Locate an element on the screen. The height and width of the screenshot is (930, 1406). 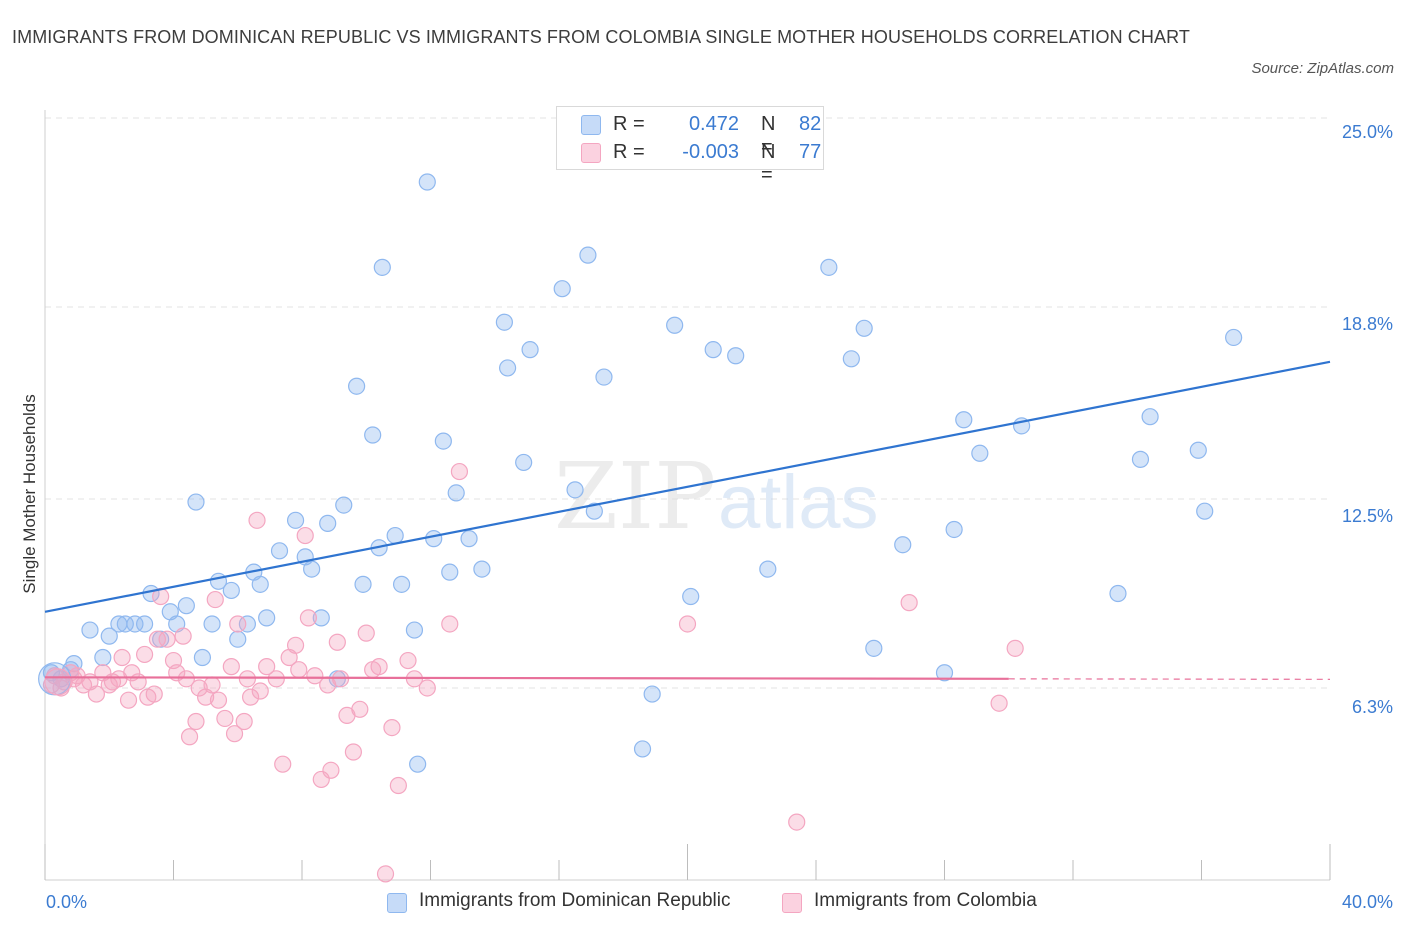
x-tick-label-max: 40.0% is located at coordinates (1367, 902).